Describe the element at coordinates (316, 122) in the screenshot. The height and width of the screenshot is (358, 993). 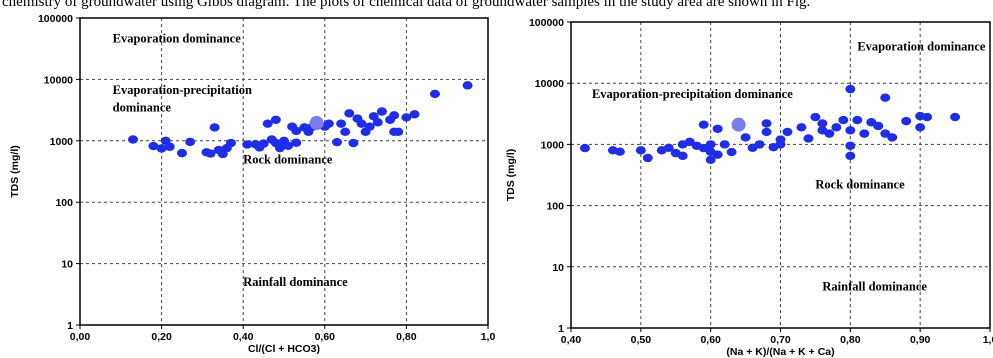
I see `highlight-point` at that location.